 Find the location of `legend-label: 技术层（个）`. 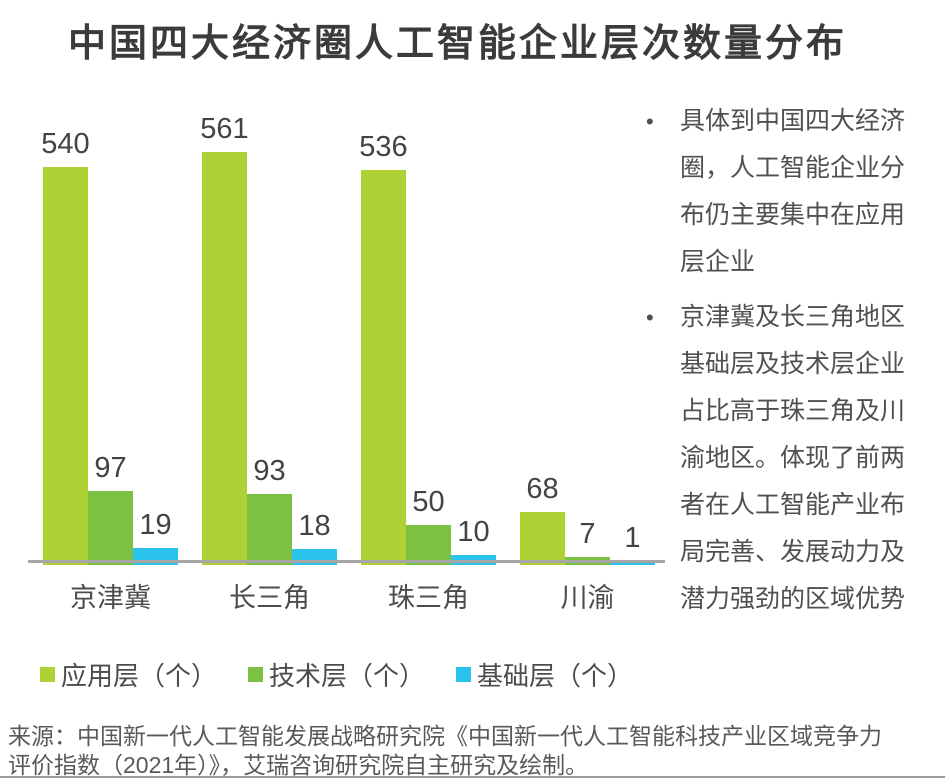

legend-label: 技术层（个） is located at coordinates (347, 676).